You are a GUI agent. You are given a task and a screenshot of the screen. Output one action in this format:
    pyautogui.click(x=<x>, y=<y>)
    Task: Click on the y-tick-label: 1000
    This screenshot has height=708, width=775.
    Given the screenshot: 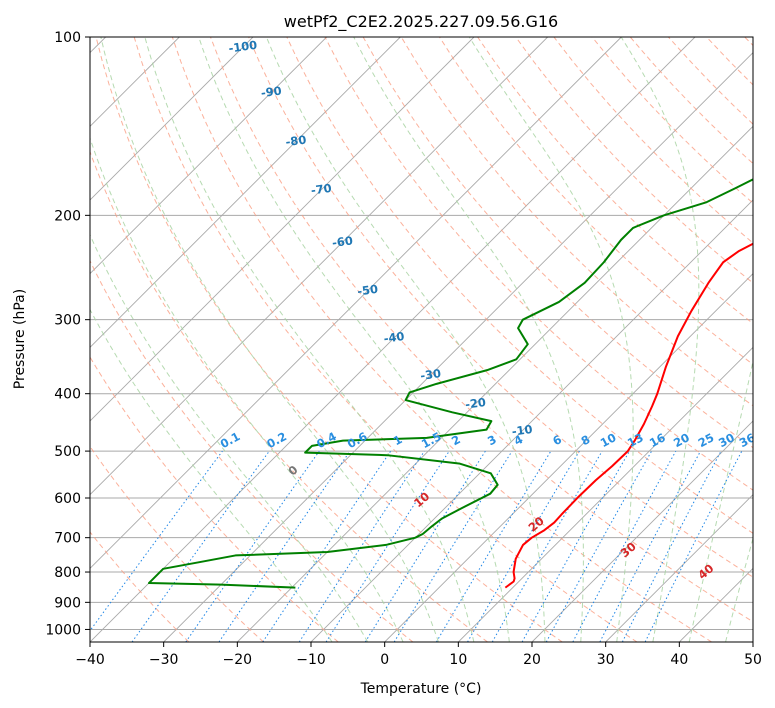 What is the action you would take?
    pyautogui.click(x=63, y=630)
    